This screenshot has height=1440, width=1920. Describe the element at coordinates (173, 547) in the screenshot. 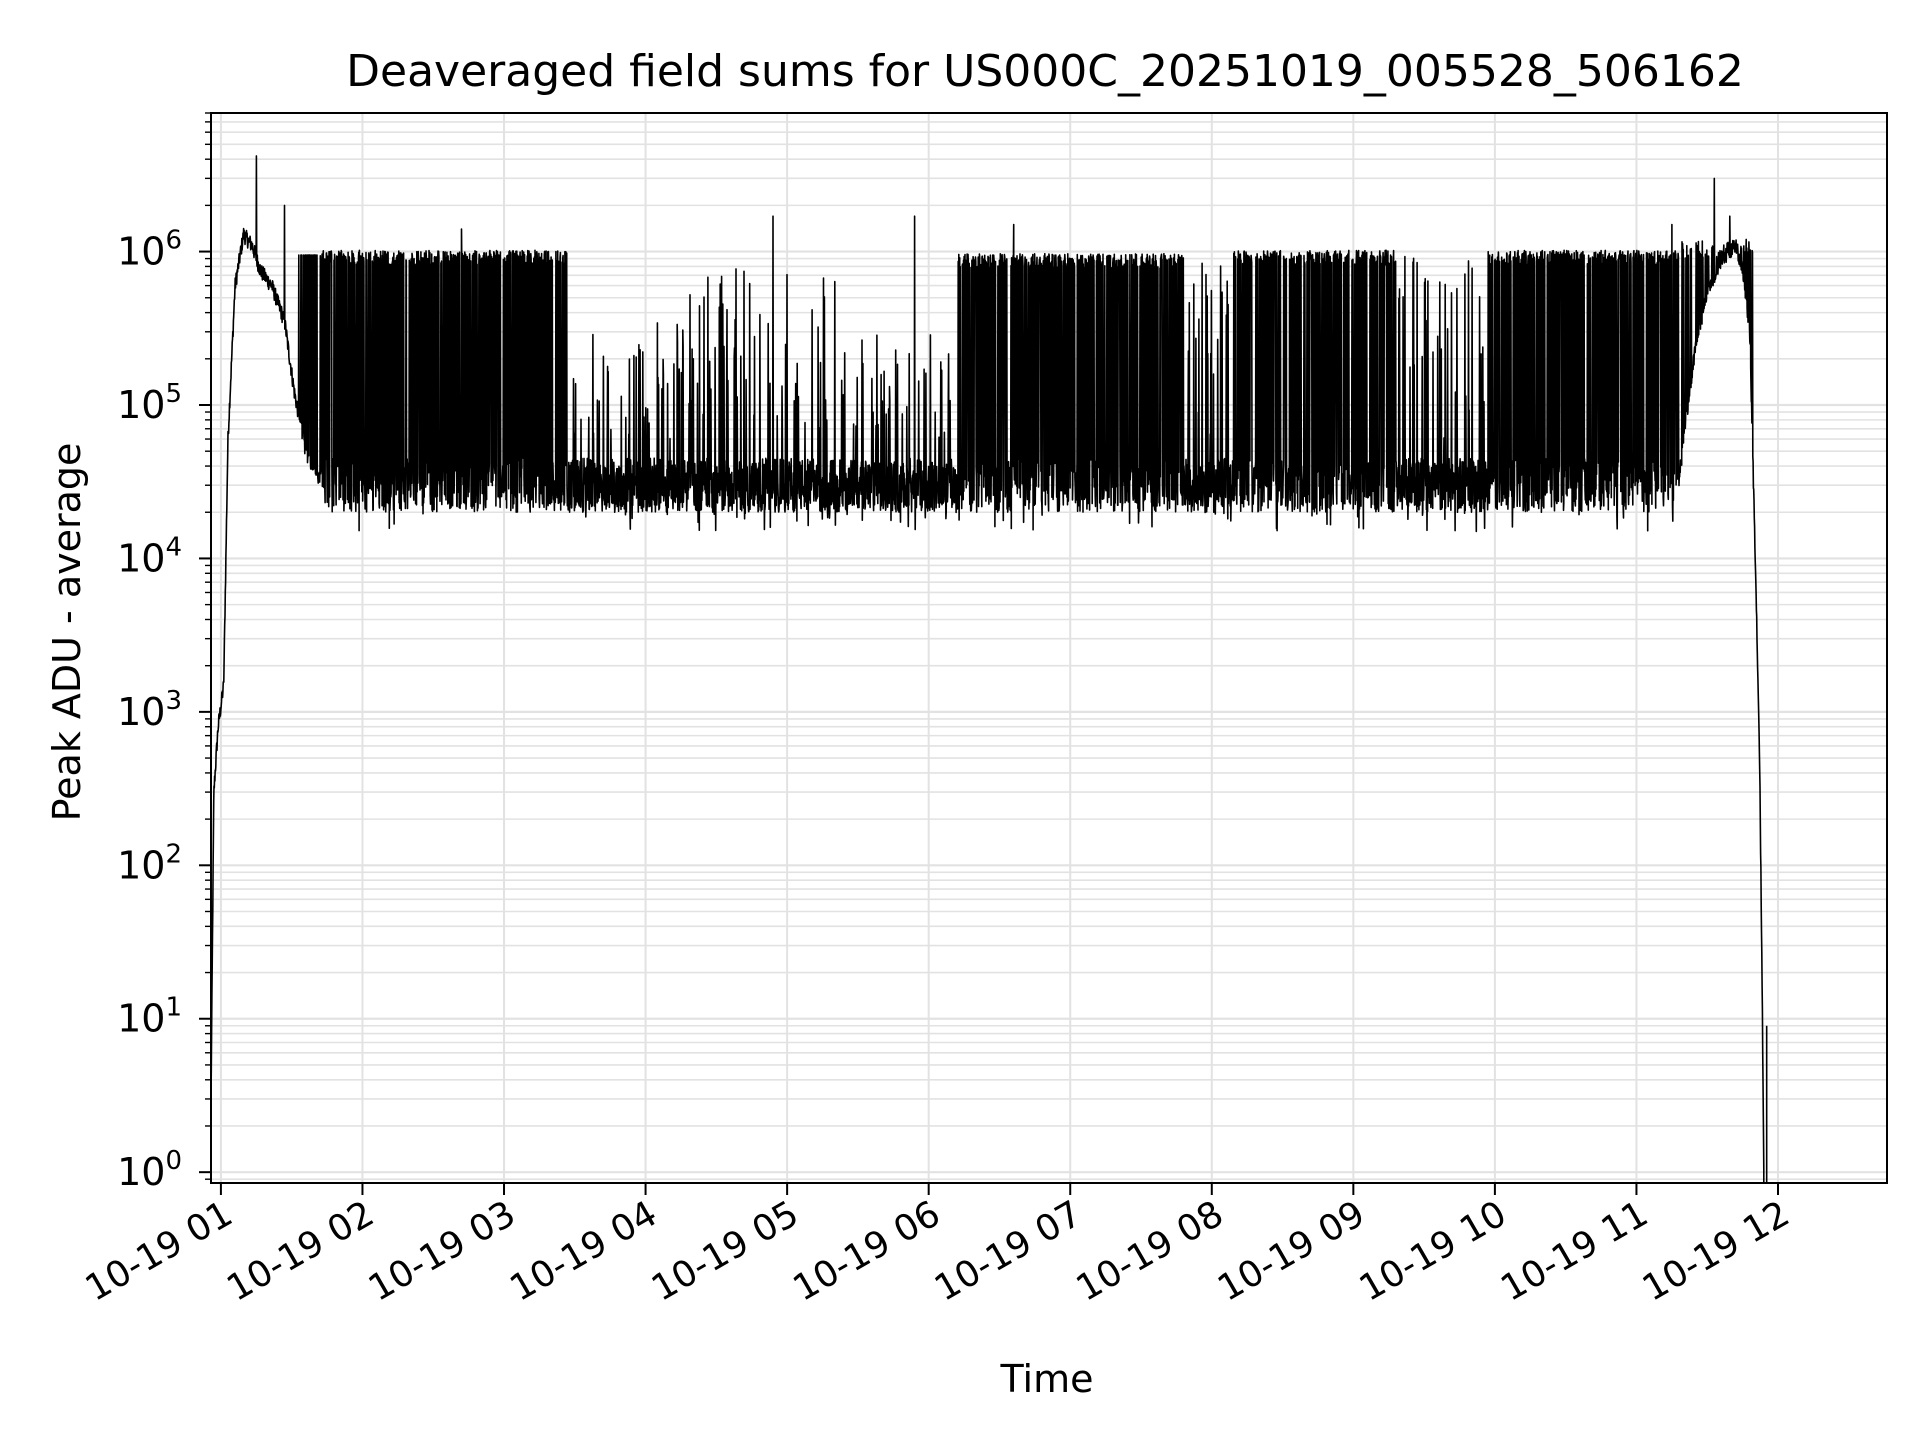

I see `y-tick-exponent: 4` at that location.